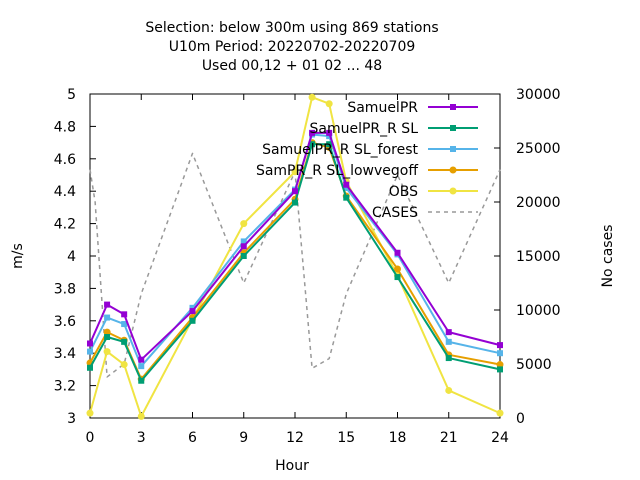 This screenshot has height=480, width=640. What do you see at coordinates (534, 365) in the screenshot?
I see `y2-tick-label: 5000` at bounding box center [534, 365].